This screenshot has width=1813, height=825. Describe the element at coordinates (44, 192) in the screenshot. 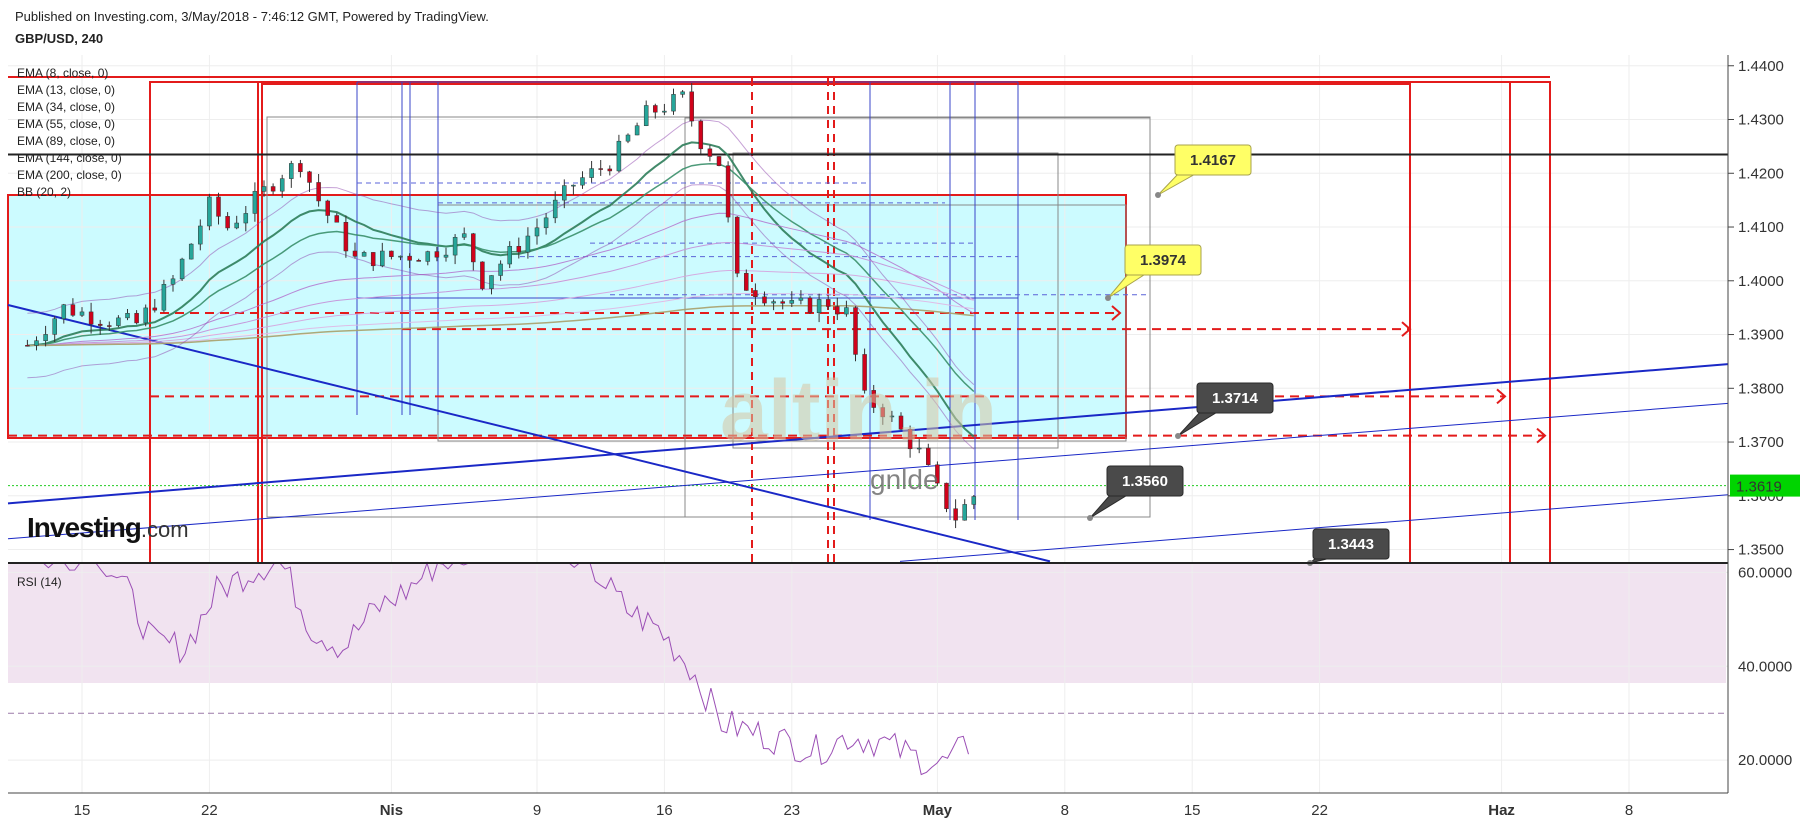

I see `indicator-bb: BB (20, 2)` at that location.